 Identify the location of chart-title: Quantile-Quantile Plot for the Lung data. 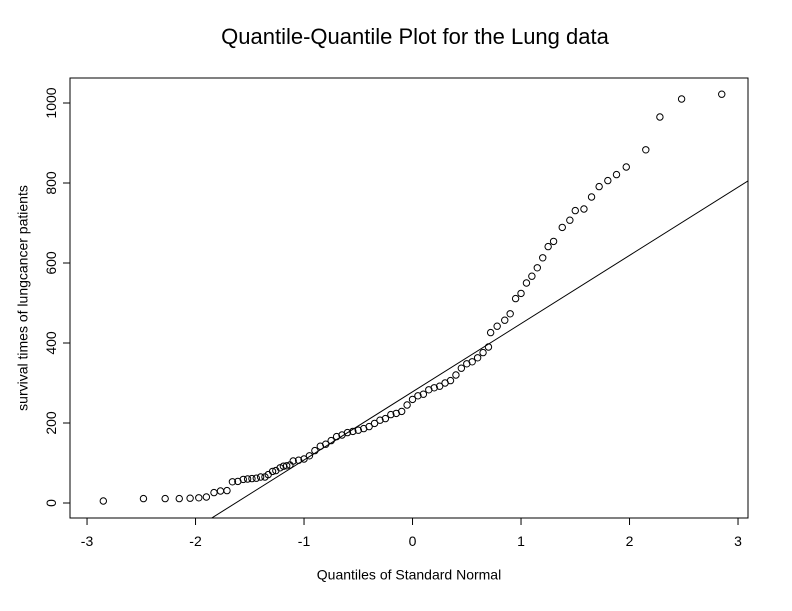
(415, 36).